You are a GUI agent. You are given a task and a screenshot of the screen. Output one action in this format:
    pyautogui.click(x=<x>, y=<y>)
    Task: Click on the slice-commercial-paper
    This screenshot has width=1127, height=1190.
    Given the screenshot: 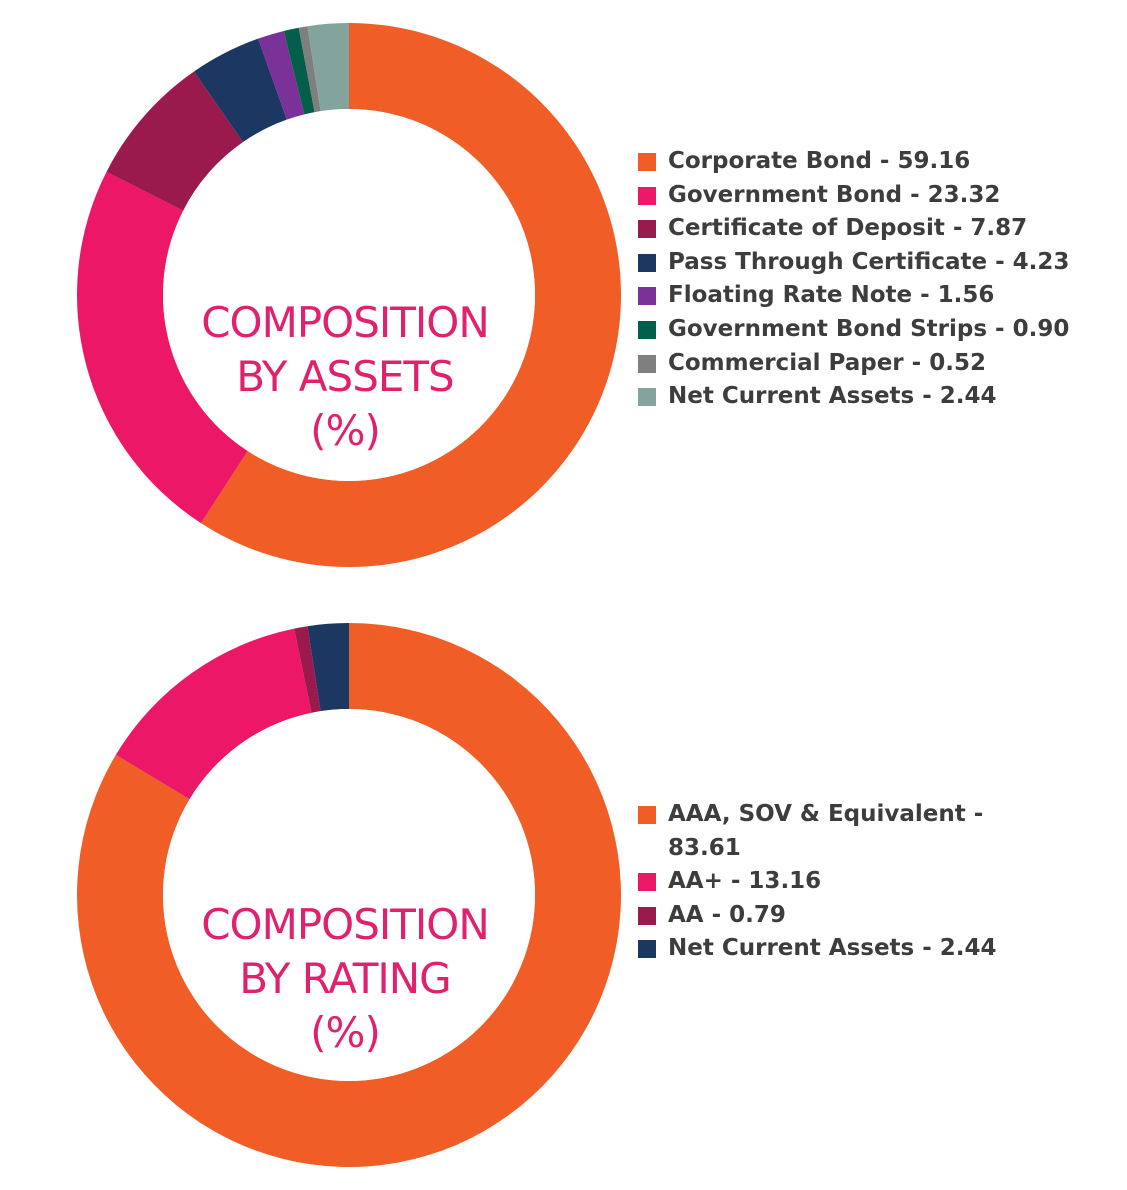 What is the action you would take?
    pyautogui.click(x=309, y=69)
    